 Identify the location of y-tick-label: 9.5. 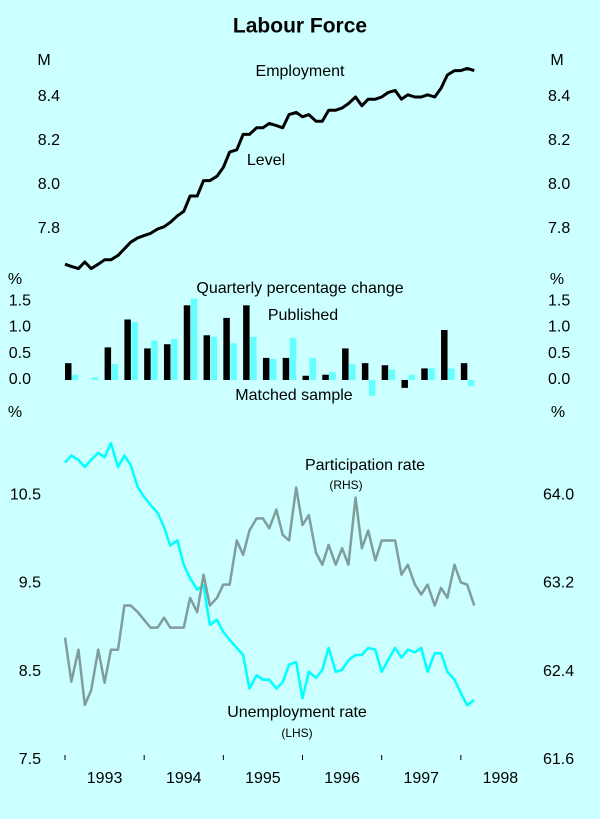
(30, 583).